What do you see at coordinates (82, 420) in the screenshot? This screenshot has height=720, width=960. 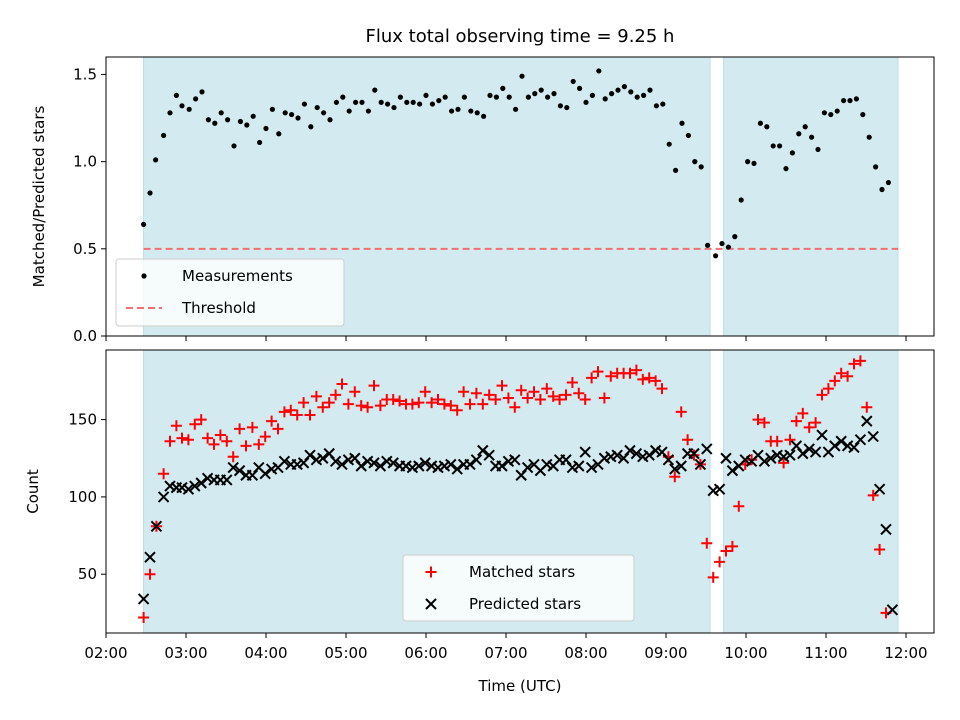 I see `y-tick-label: 150` at bounding box center [82, 420].